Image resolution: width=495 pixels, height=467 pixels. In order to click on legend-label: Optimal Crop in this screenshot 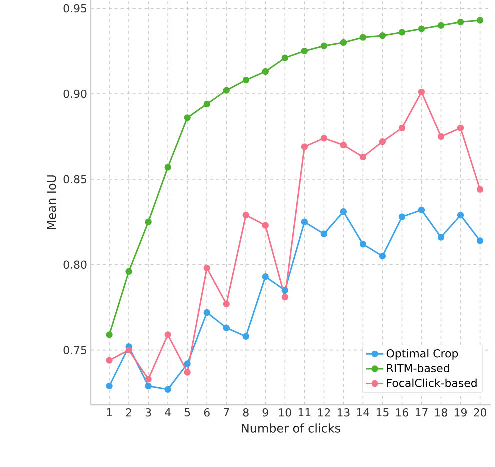, I will do `click(422, 354)`.